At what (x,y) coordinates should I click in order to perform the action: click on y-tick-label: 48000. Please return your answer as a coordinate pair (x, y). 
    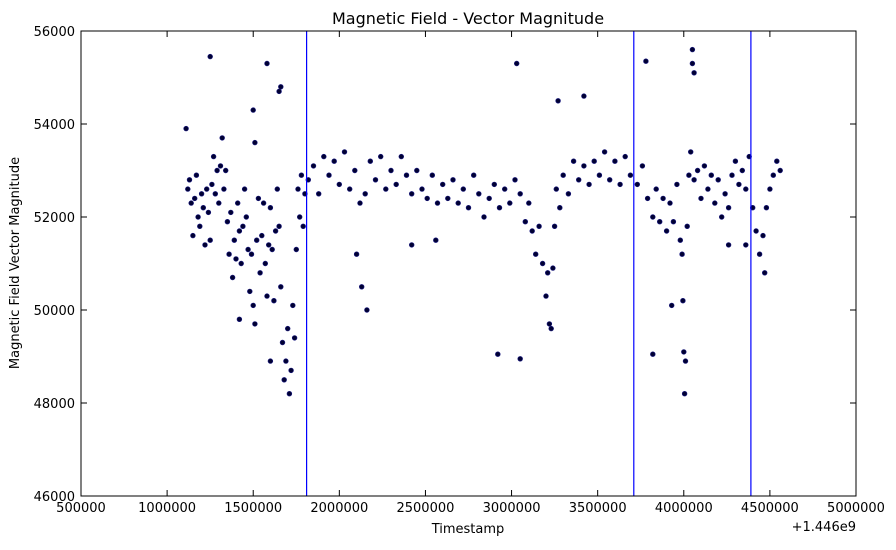
    Looking at the image, I should click on (54, 404).